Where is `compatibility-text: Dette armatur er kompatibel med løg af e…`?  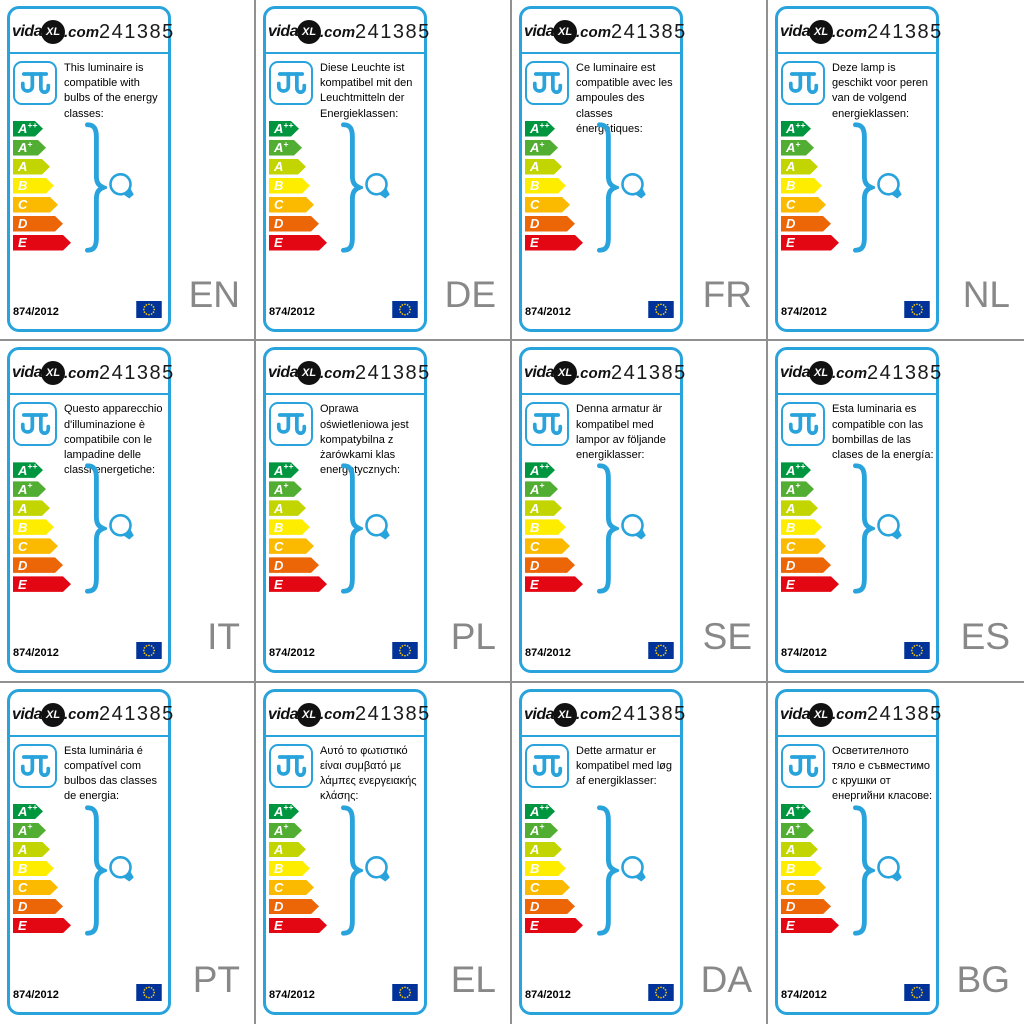
compatibility-text: Dette armatur er kompatibel med løg af e… is located at coordinates (624, 765).